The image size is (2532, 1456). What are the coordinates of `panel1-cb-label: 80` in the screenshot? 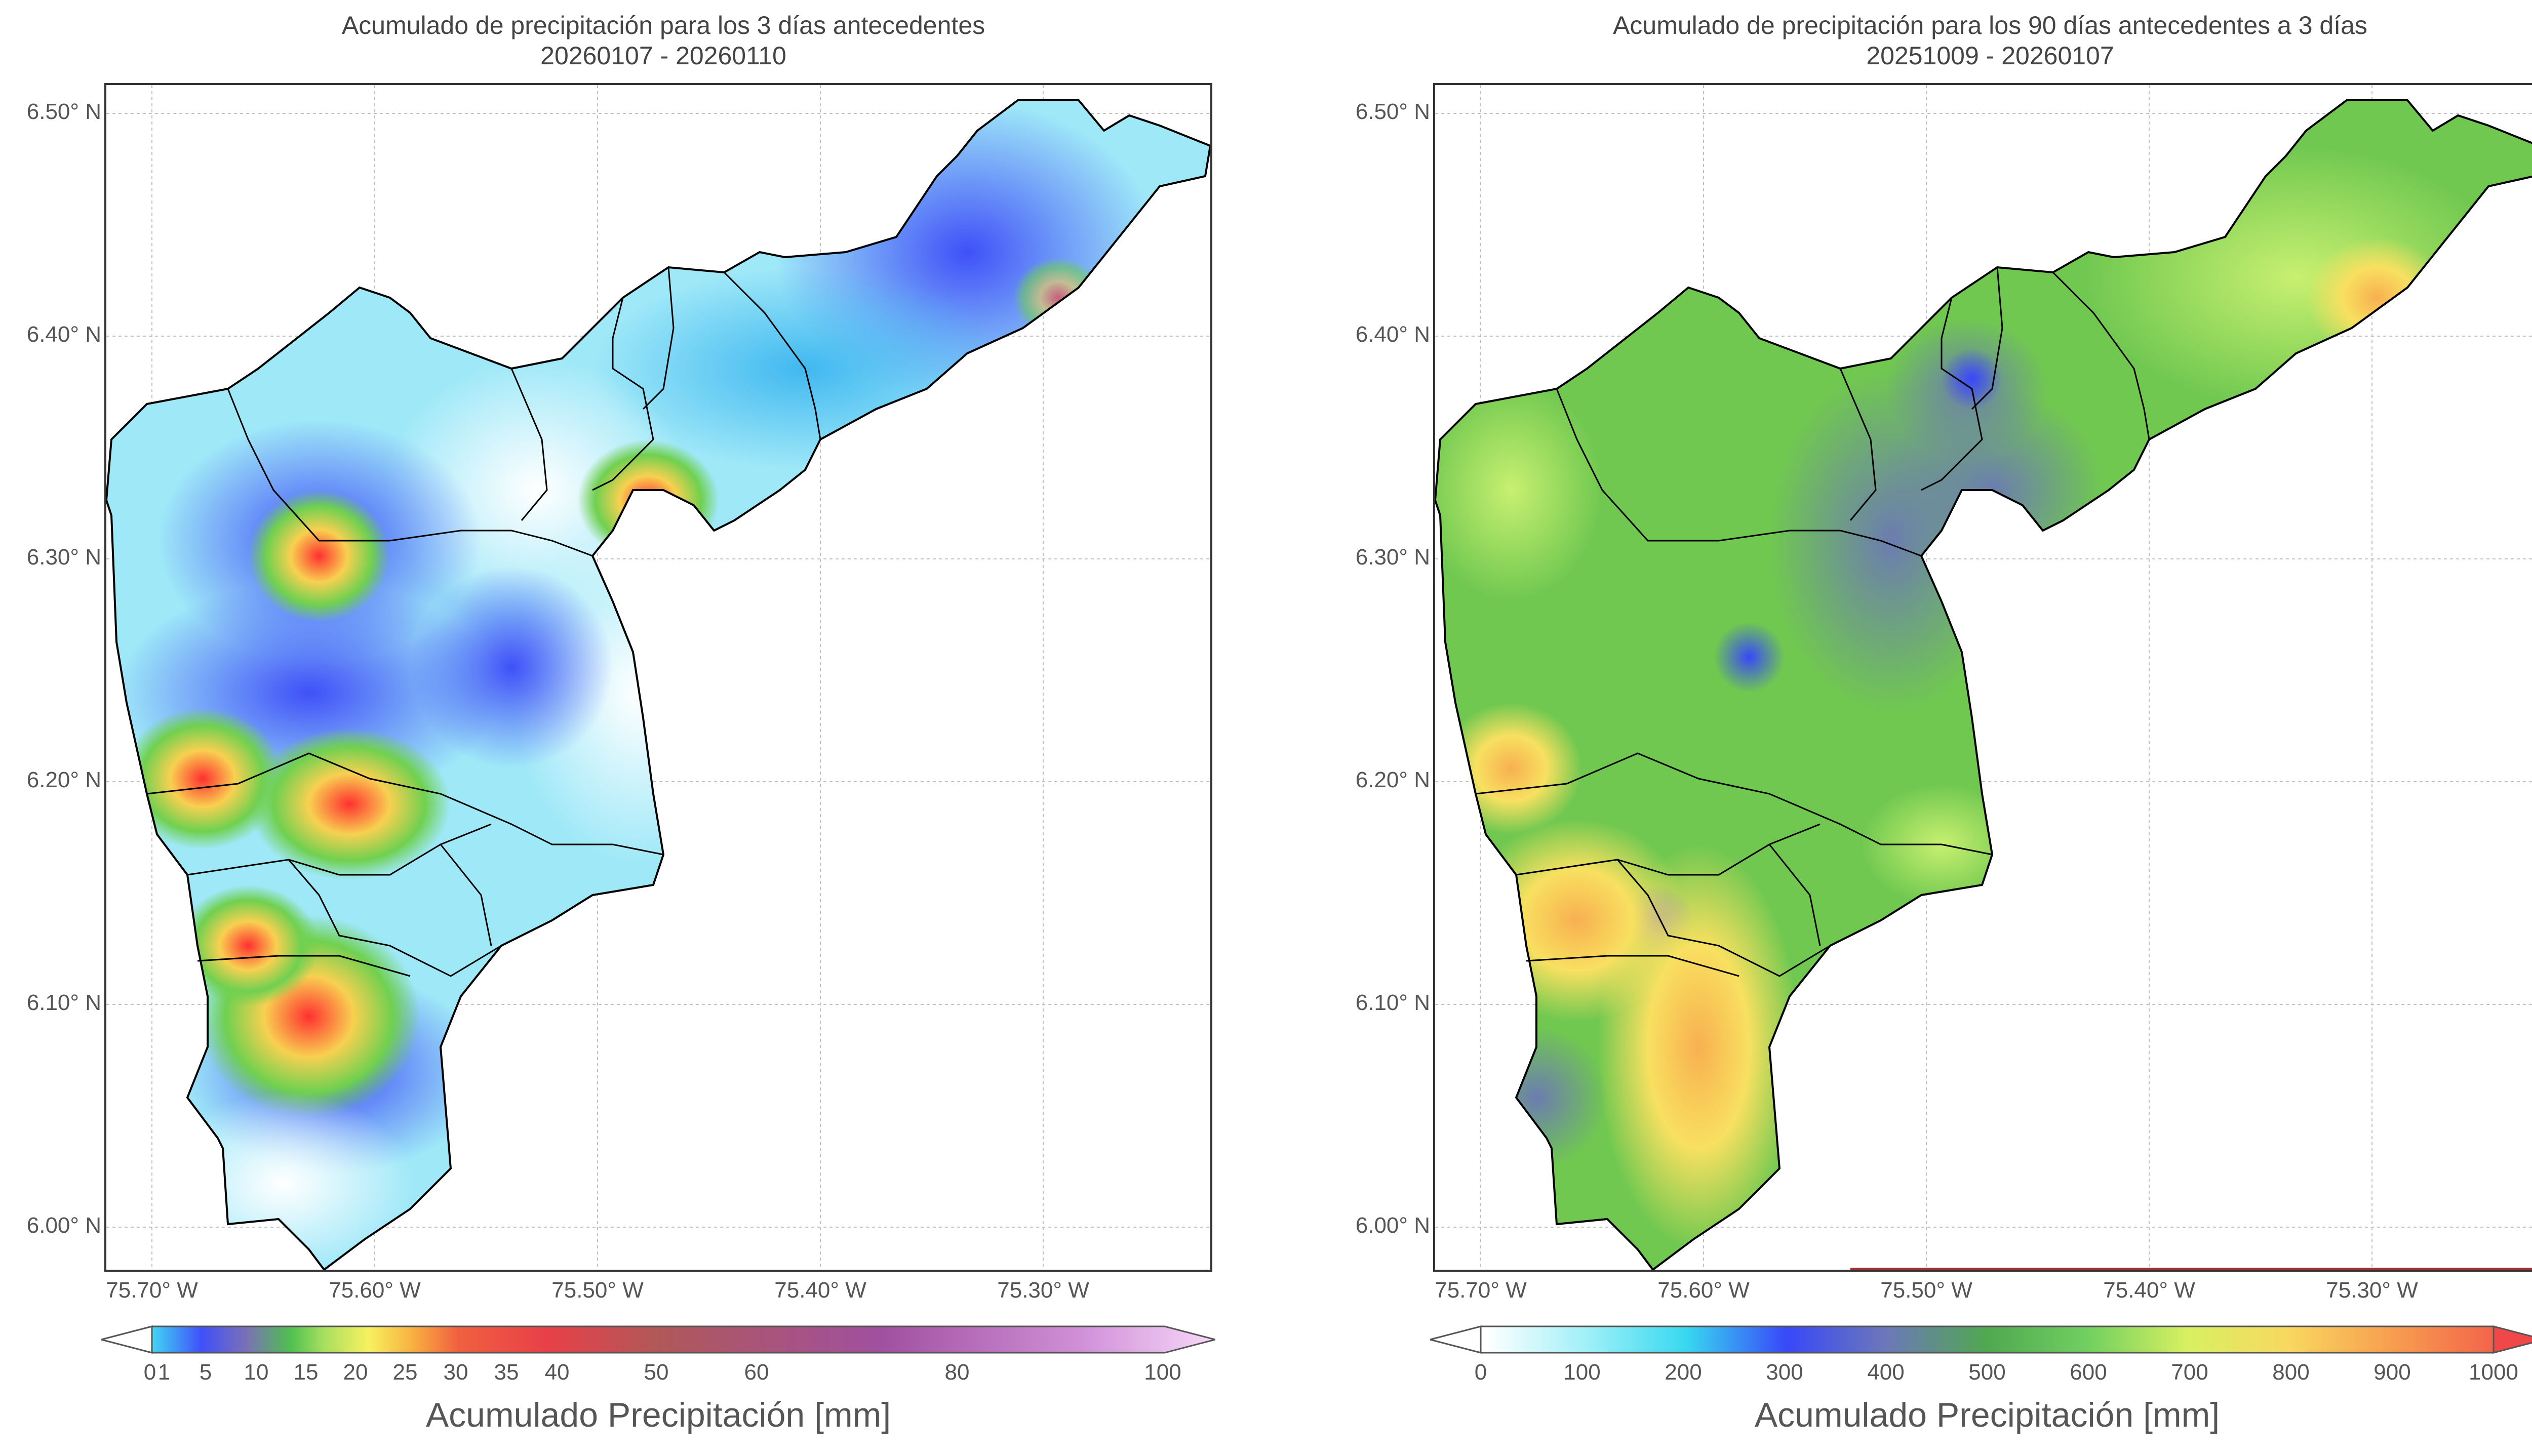 It's located at (957, 1372).